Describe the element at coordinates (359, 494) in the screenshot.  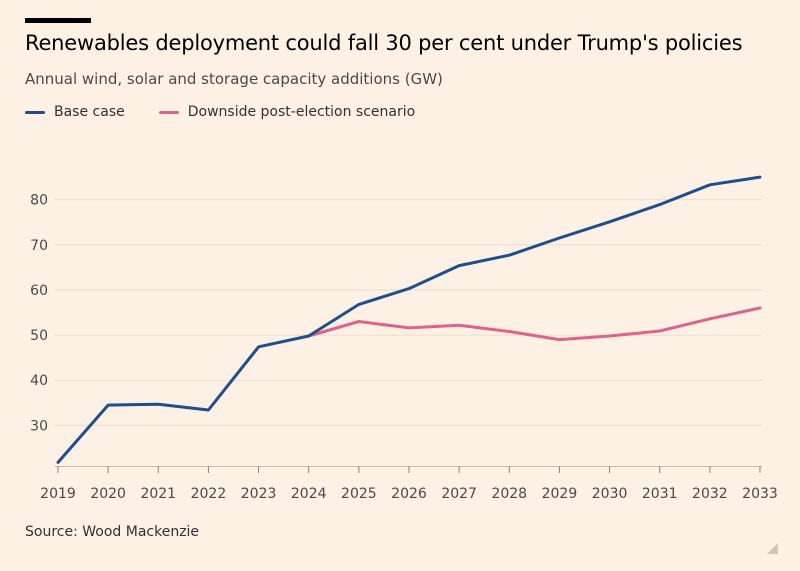
I see `x-tick-label: 2025` at that location.